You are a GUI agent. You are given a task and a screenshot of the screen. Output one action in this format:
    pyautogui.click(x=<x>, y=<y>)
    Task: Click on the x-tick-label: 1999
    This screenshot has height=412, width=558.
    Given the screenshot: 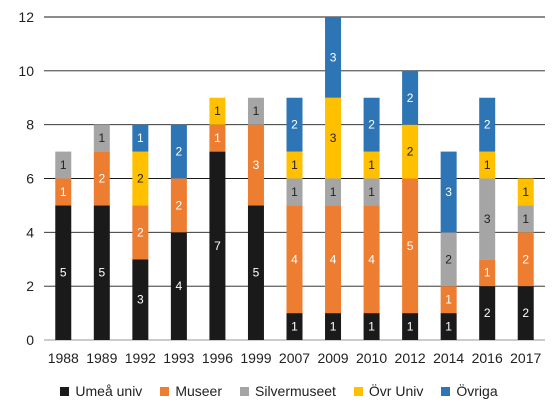 What is the action you would take?
    pyautogui.click(x=255, y=358)
    